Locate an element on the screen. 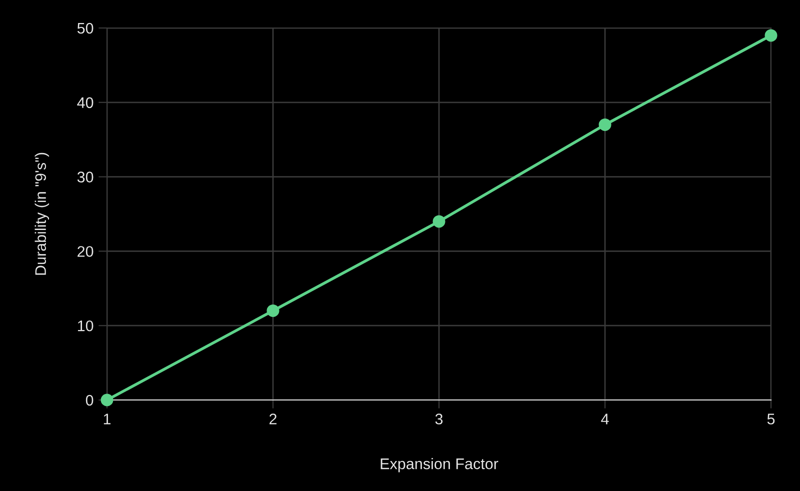  y-tick-label: 40 is located at coordinates (85, 102).